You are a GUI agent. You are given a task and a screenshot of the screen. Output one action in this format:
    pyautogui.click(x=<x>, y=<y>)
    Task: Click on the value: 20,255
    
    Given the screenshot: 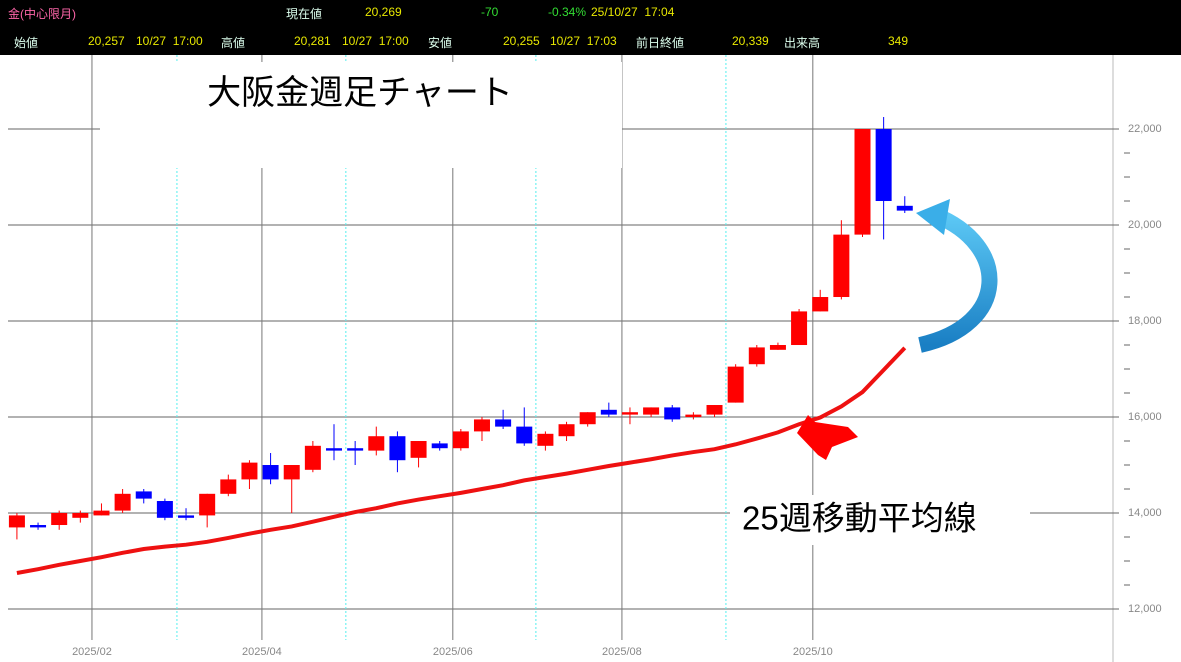 What is the action you would take?
    pyautogui.click(x=521, y=41)
    